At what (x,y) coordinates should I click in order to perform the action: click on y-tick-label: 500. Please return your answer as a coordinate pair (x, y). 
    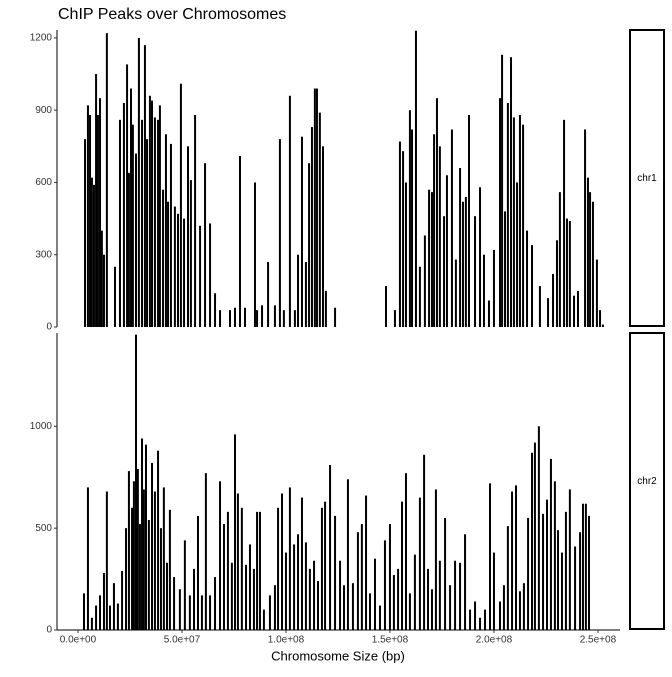
    Looking at the image, I should click on (43, 528).